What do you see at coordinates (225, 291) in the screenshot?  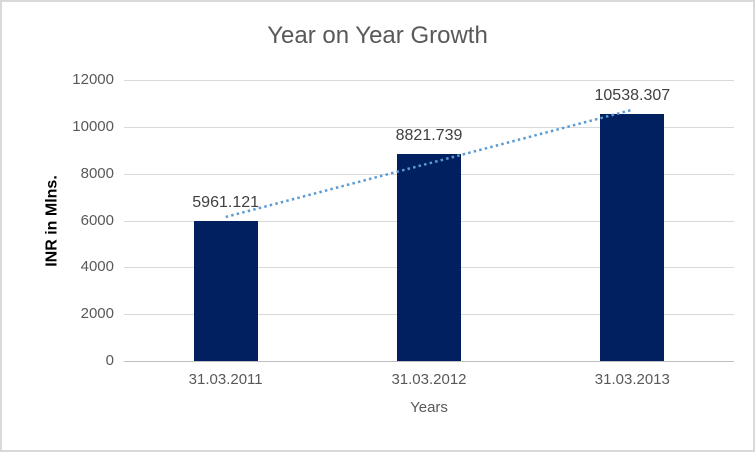 I see `bar-31.03.2011` at bounding box center [225, 291].